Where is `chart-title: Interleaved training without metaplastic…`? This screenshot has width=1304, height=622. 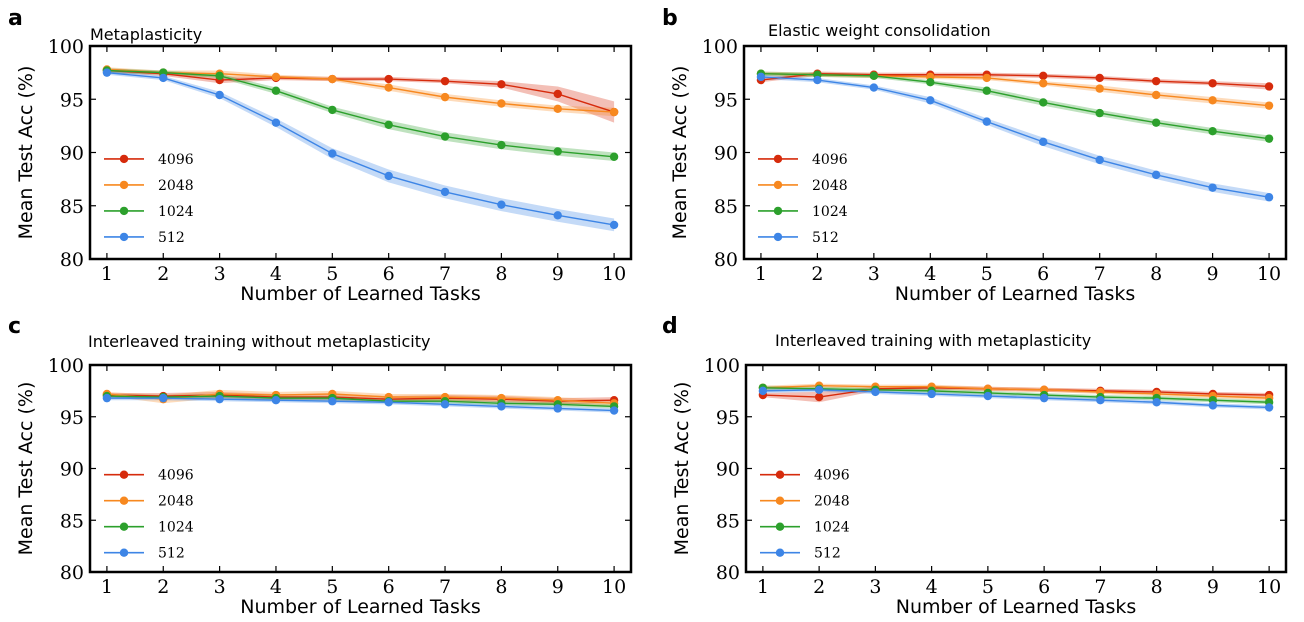
chart-title: Interleaved training without metaplastic… is located at coordinates (259, 341).